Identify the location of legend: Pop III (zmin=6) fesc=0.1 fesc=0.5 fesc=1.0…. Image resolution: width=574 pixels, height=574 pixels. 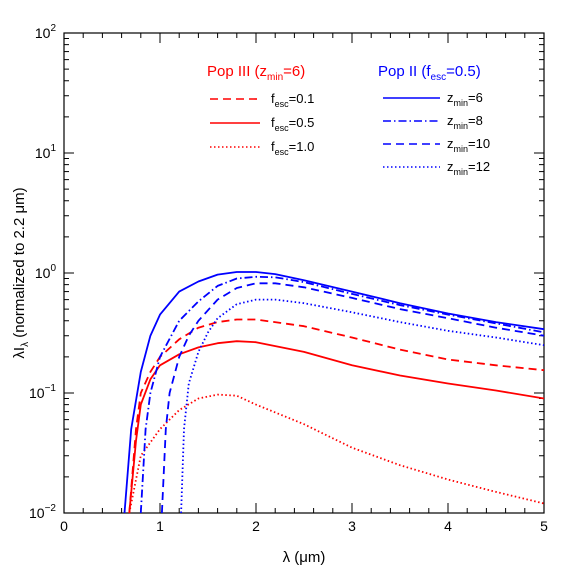
(348, 120).